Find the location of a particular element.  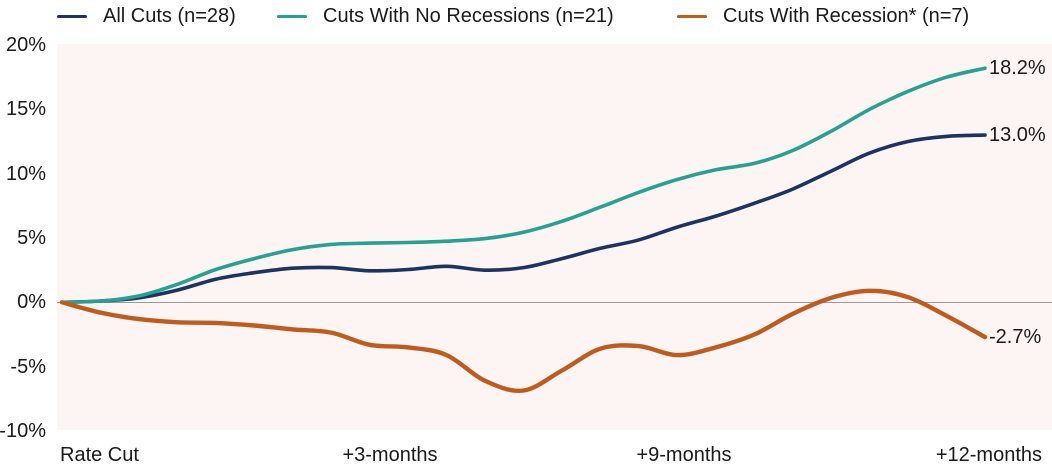

y-tick-label: 0% is located at coordinates (31, 302).